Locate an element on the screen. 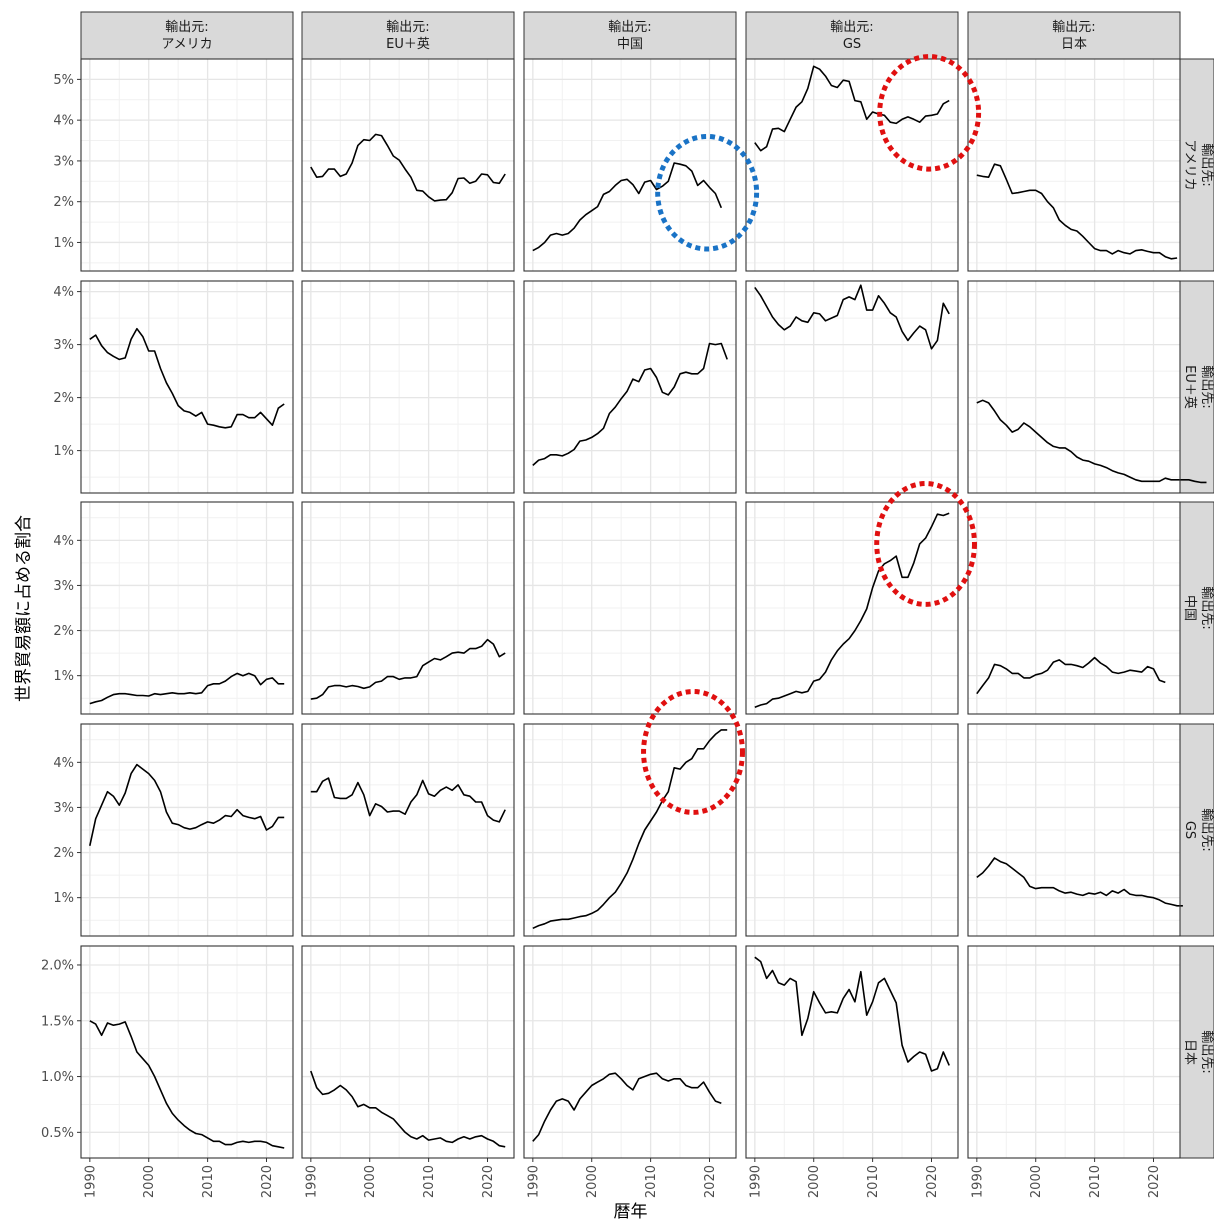 The width and height of the screenshot is (1214, 1221). series-line-r4-c0 is located at coordinates (187, 1084).